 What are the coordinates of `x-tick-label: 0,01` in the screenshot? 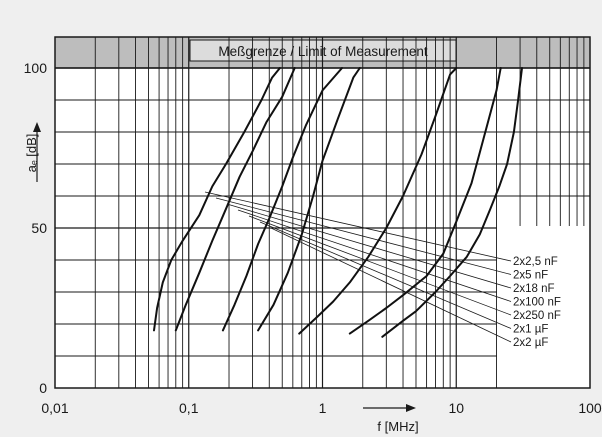 It's located at (54, 408).